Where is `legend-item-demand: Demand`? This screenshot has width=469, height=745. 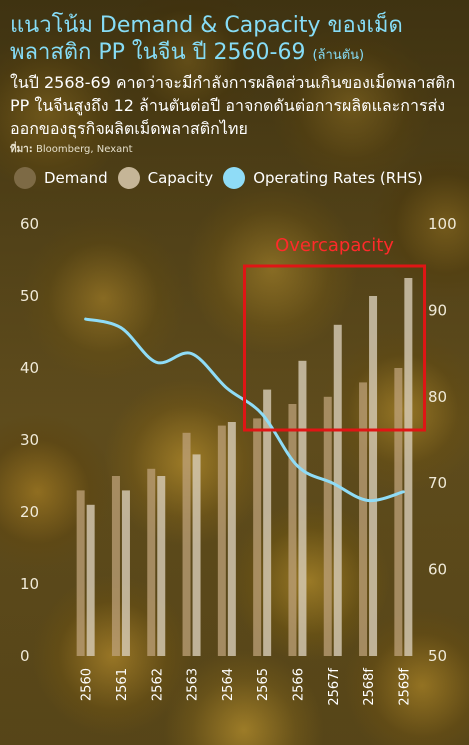 legend-item-demand: Demand is located at coordinates (61, 178).